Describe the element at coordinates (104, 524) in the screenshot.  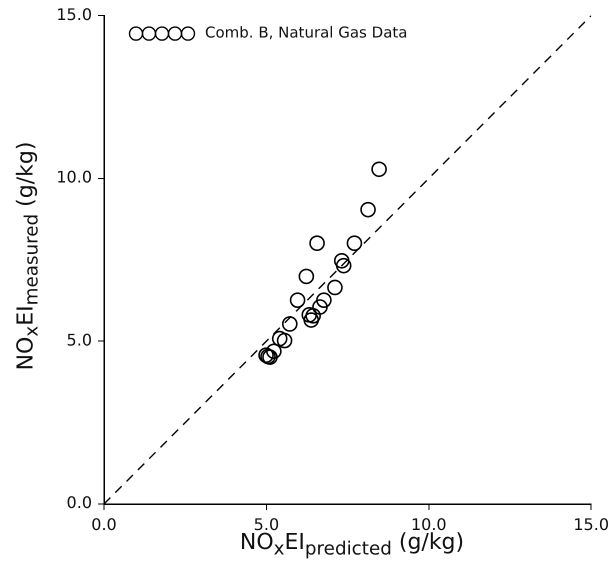
I see `x-tick-label: 0.0` at that location.